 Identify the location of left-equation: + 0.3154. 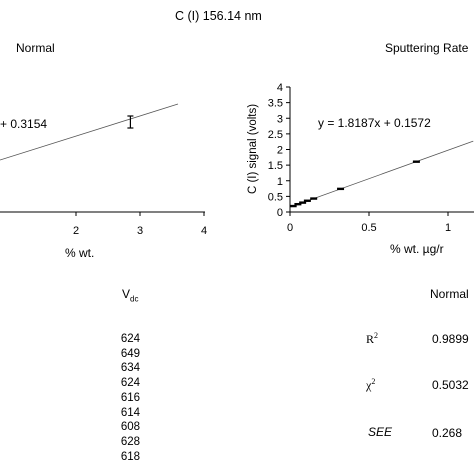
(24, 124).